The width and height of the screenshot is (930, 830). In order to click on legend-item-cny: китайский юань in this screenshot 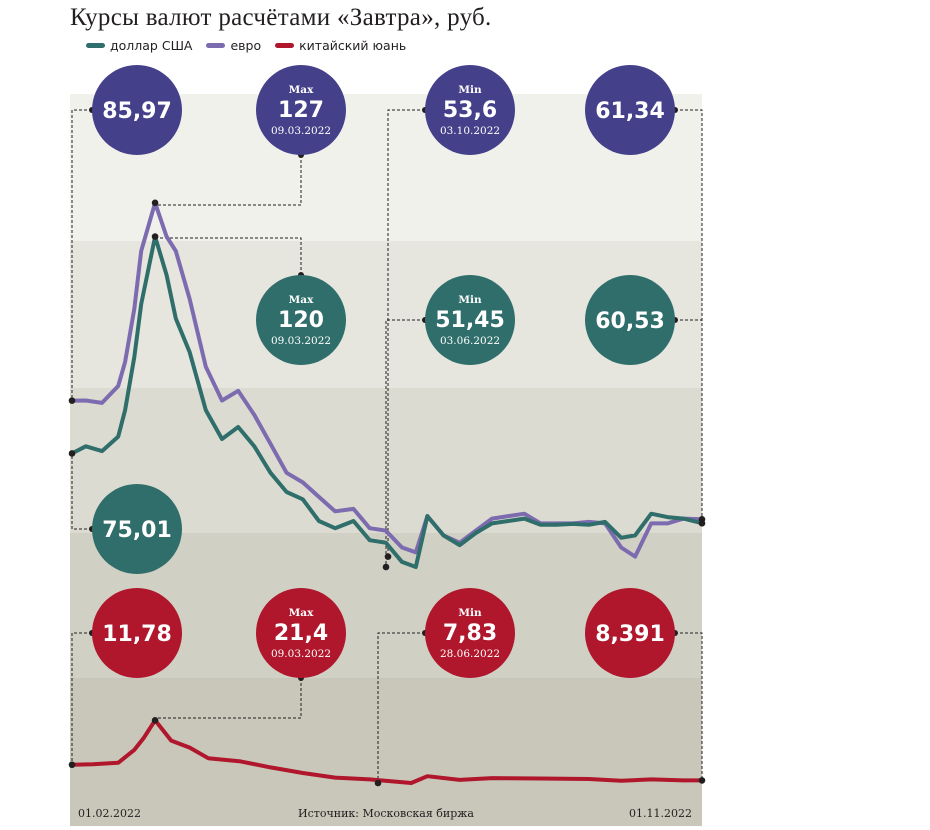, I will do `click(340, 45)`.